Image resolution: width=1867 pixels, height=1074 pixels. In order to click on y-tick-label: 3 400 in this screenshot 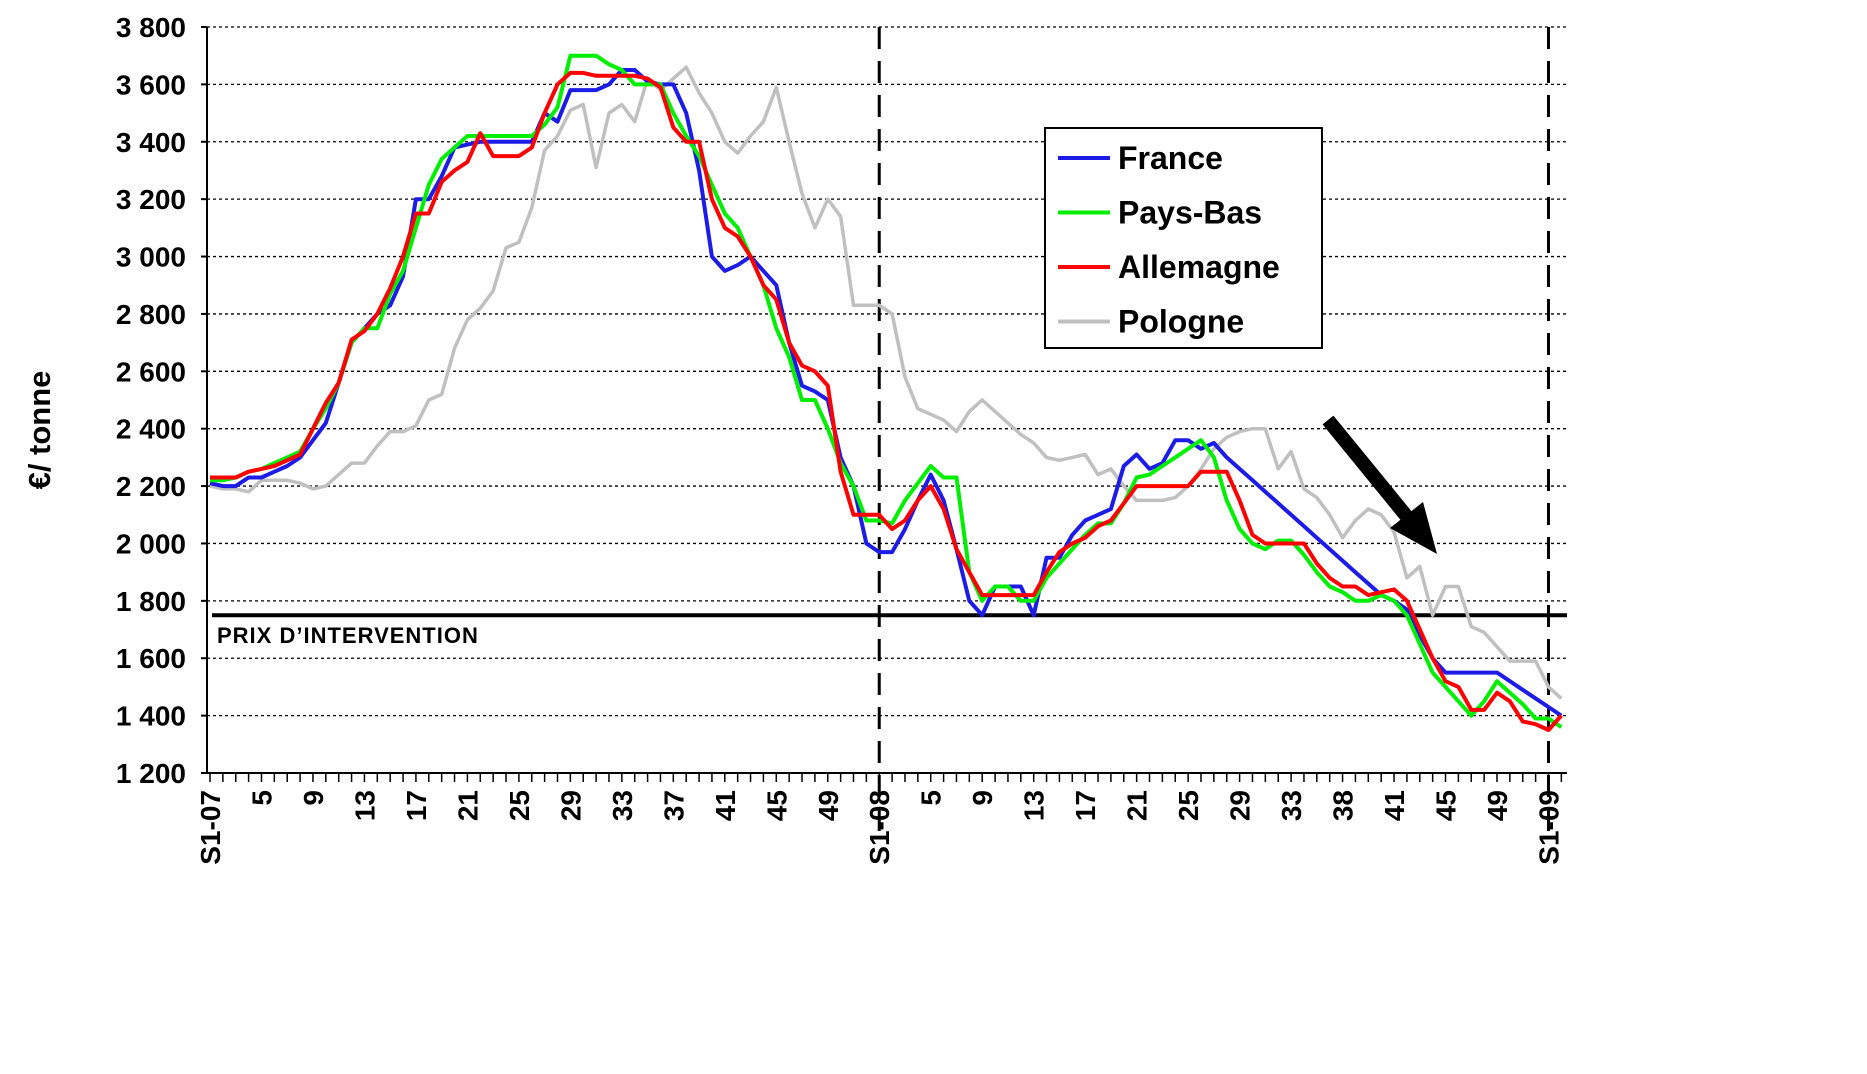, I will do `click(151, 142)`.